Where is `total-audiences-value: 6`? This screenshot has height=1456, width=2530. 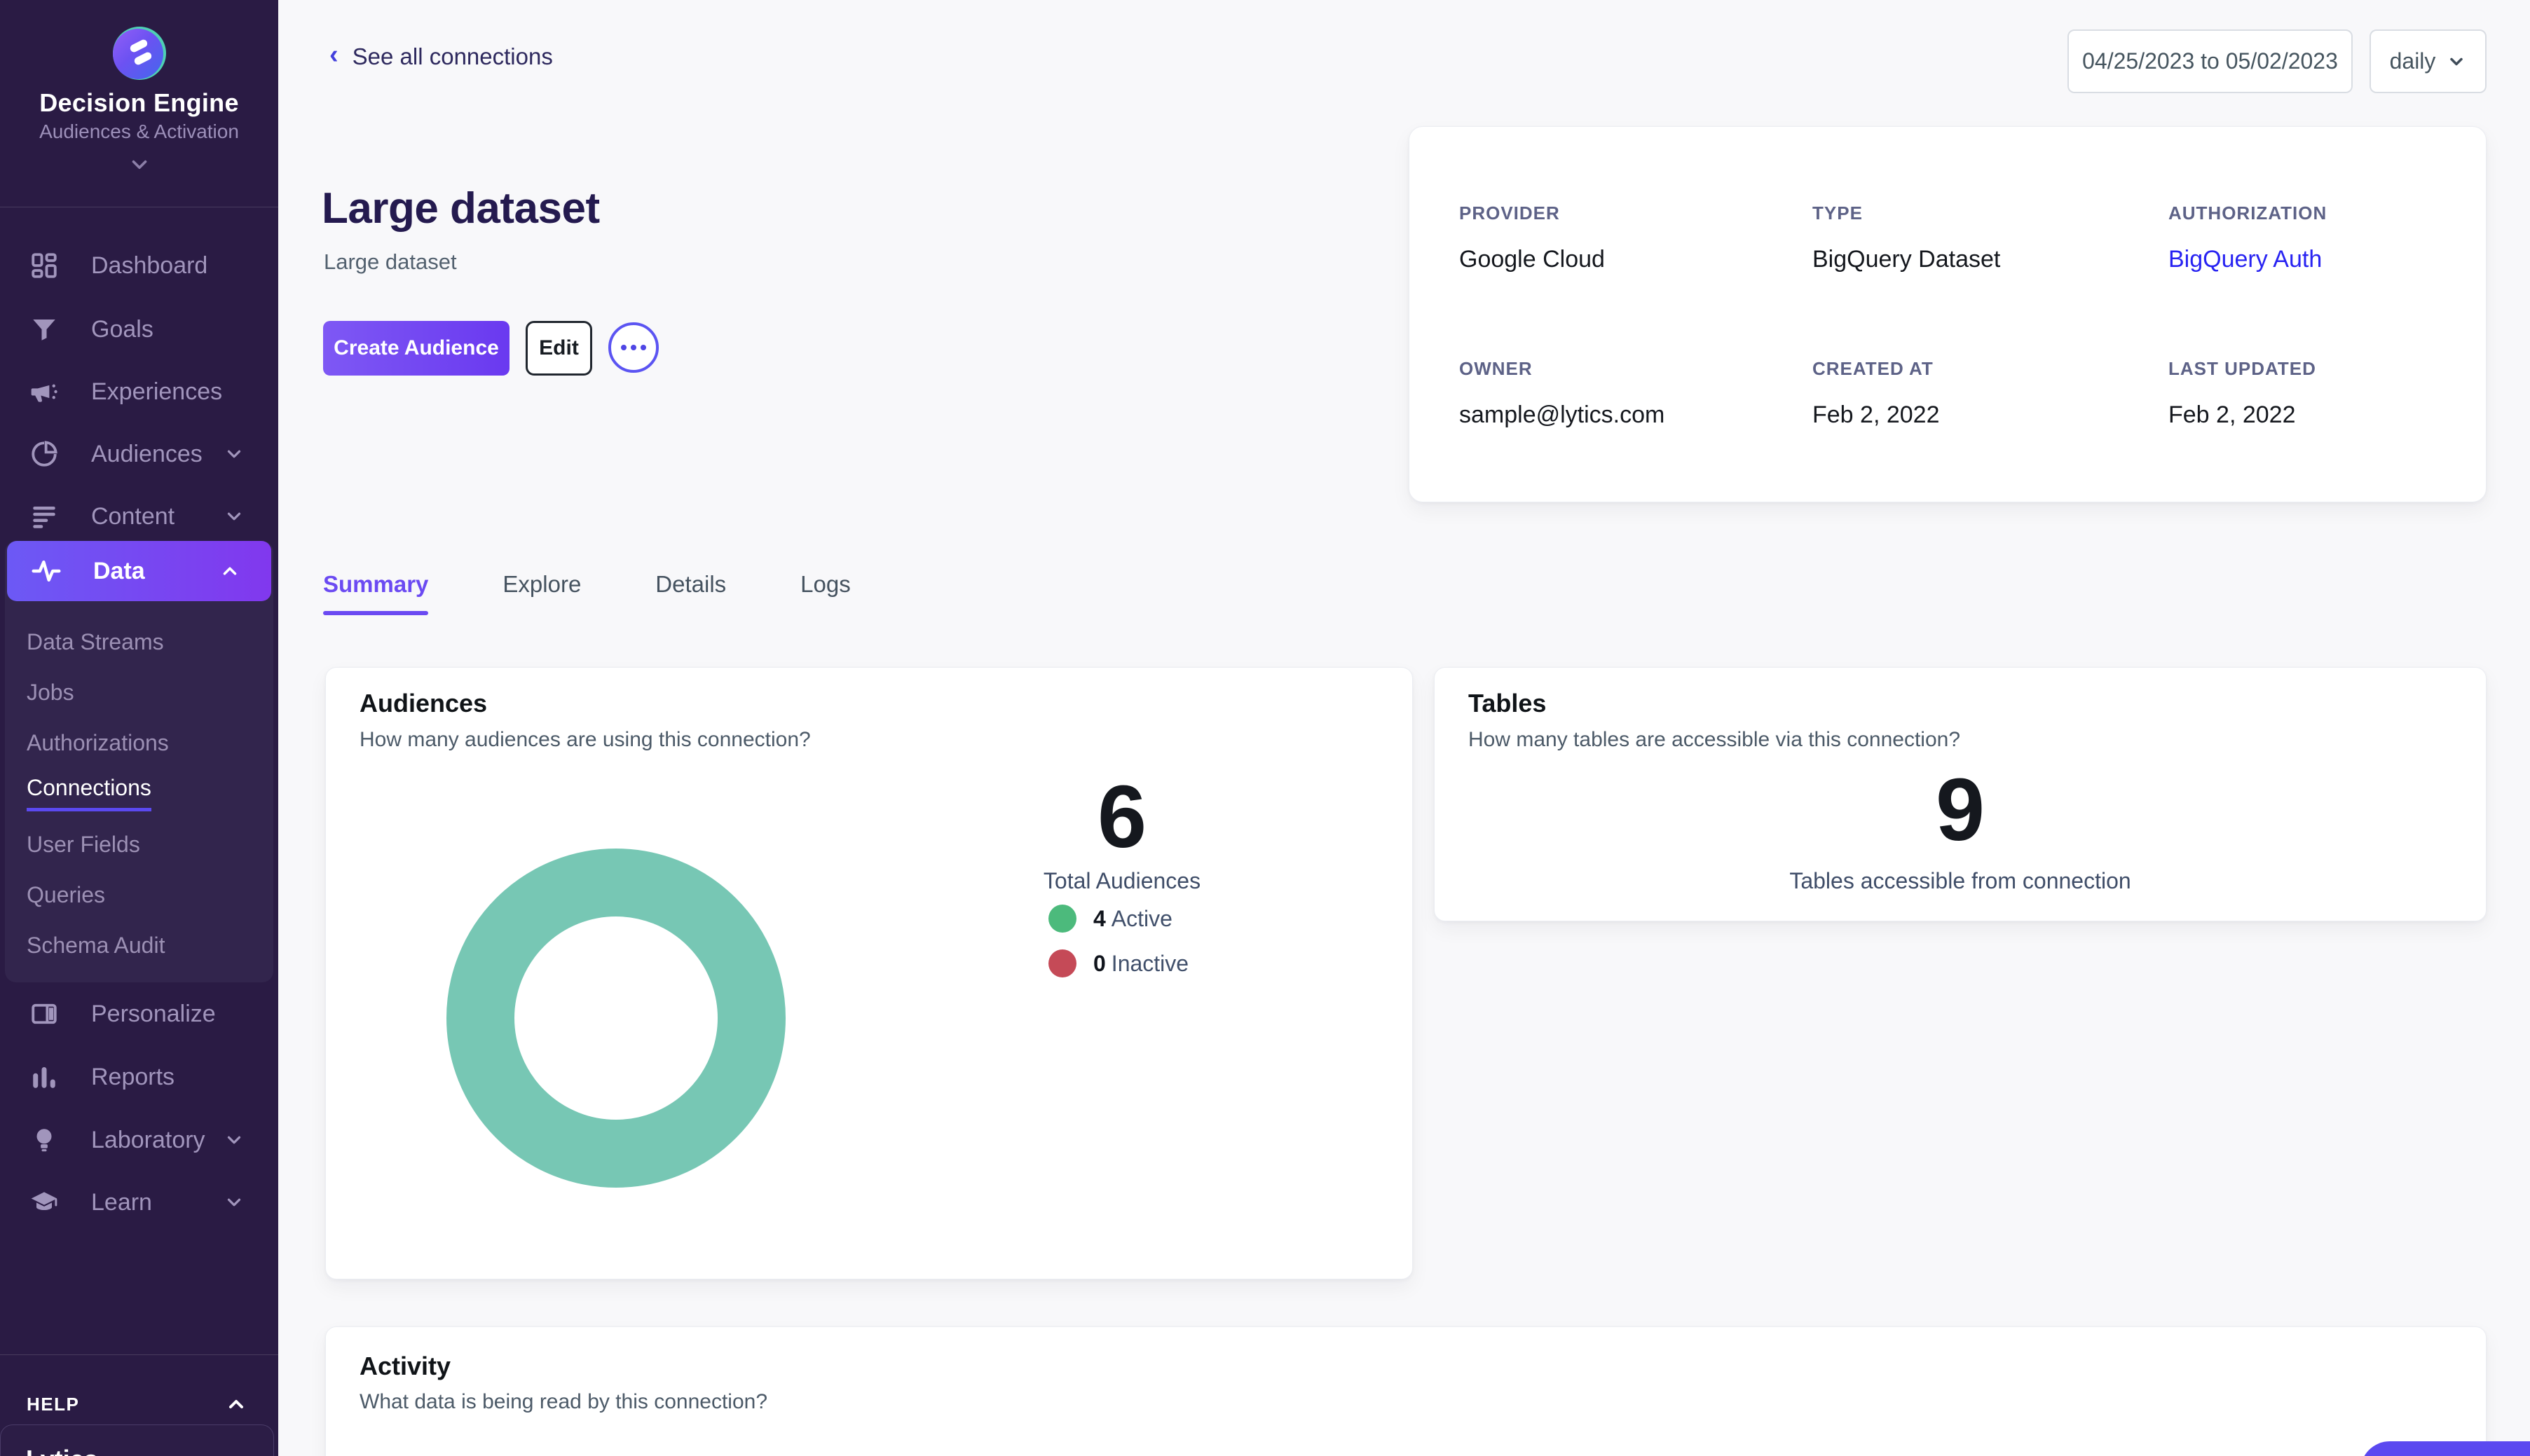
total-audiences-value: 6 is located at coordinates (1122, 816).